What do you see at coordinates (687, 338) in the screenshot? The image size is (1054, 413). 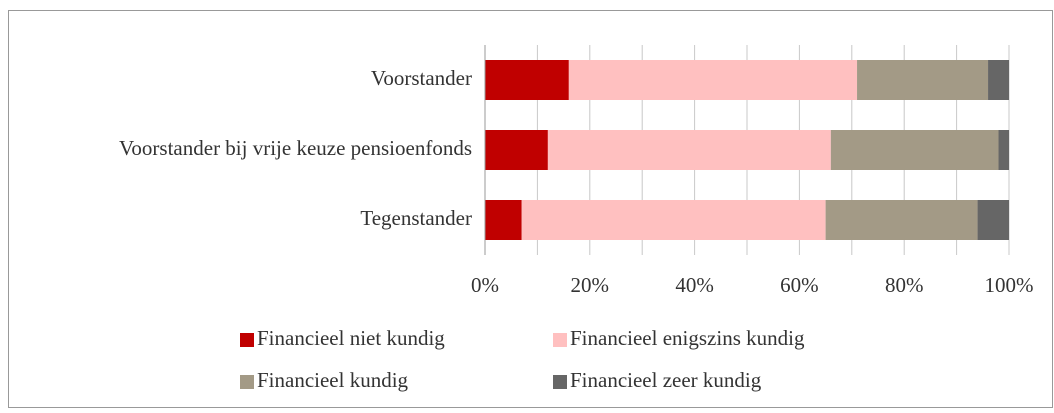 I see `legend-label: Financieel enigszins kundig` at bounding box center [687, 338].